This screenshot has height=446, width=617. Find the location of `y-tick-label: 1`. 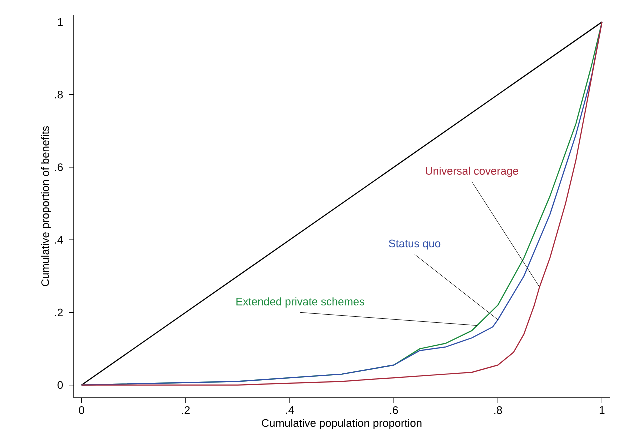

y-tick-label: 1 is located at coordinates (60, 22).